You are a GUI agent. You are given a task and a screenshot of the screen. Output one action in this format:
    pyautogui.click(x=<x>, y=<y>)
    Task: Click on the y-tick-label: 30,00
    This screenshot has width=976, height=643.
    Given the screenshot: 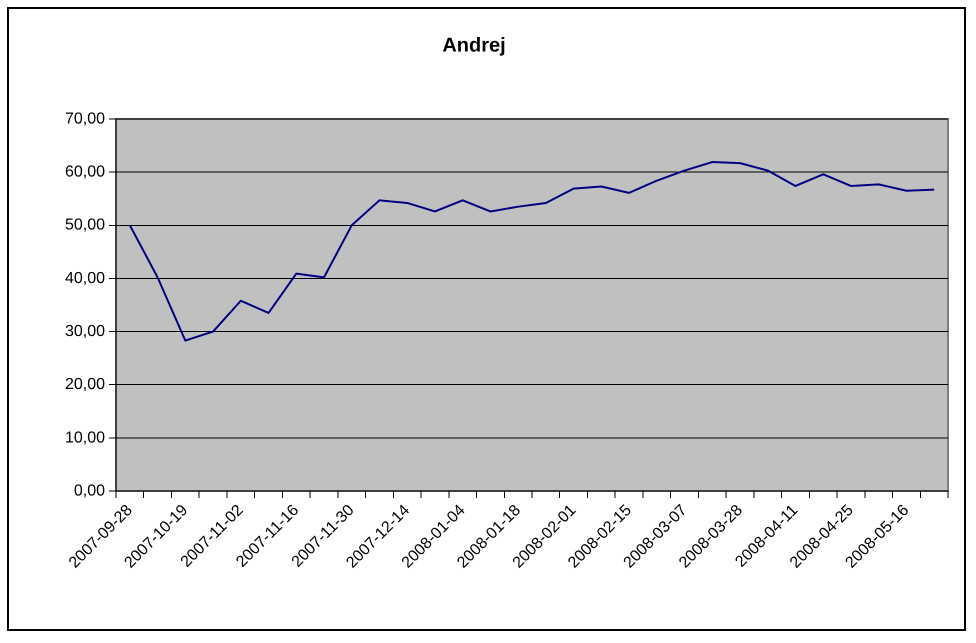 What is the action you would take?
    pyautogui.click(x=85, y=331)
    